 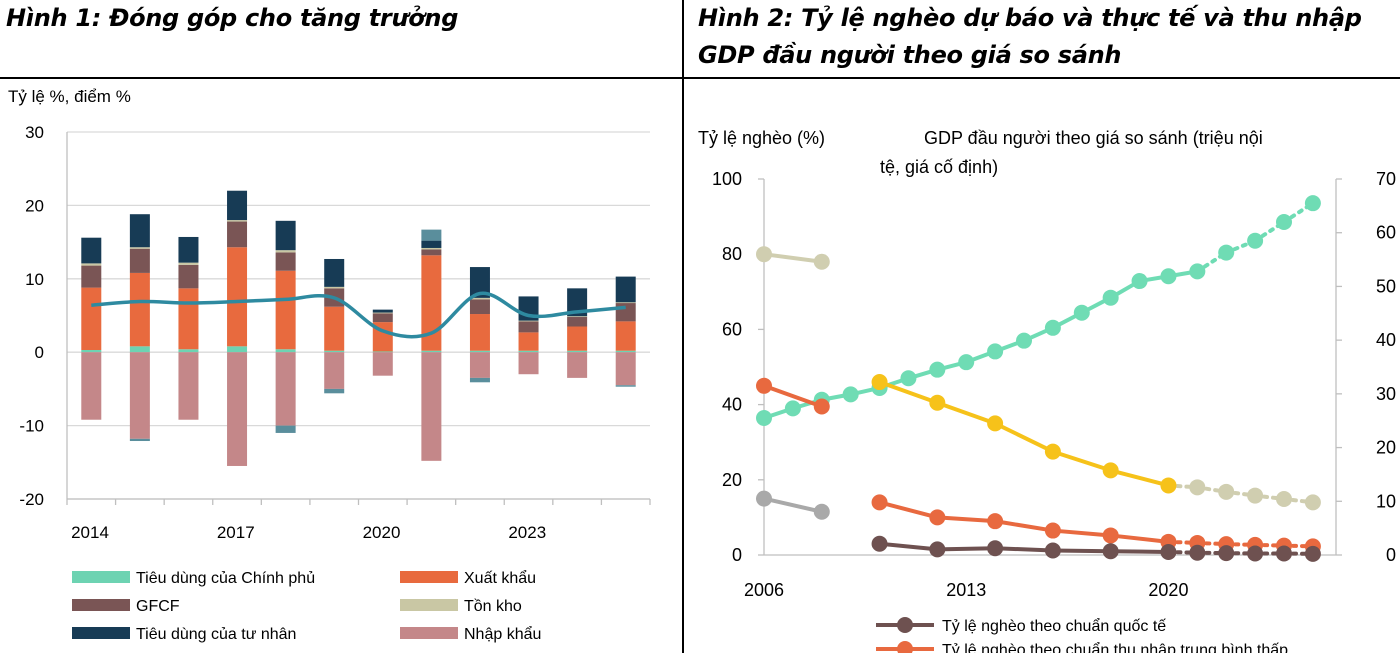 I want to click on y-right-tick-label: 40, so click(x=1386, y=340).